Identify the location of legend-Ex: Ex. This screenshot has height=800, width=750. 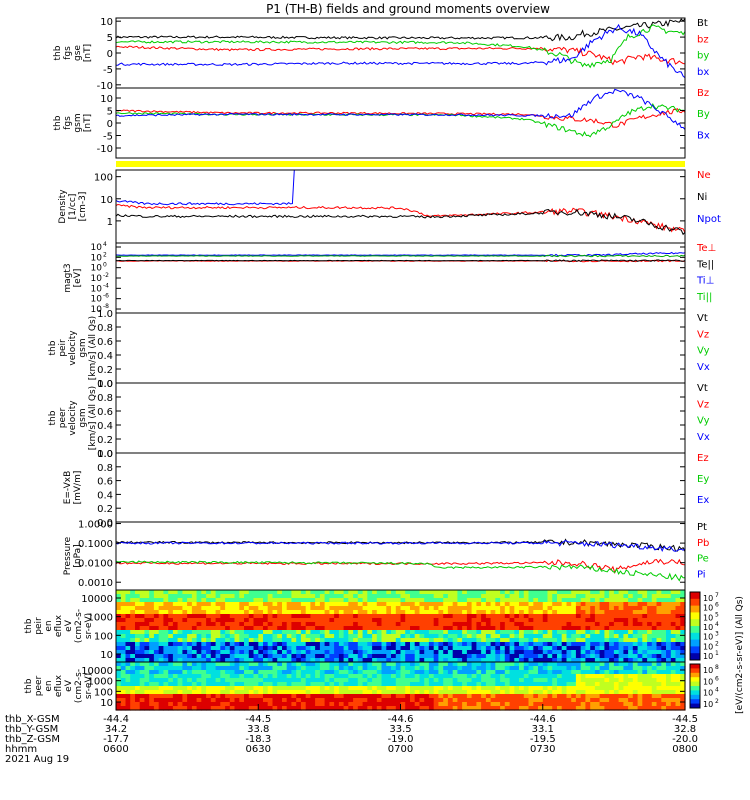
(703, 500).